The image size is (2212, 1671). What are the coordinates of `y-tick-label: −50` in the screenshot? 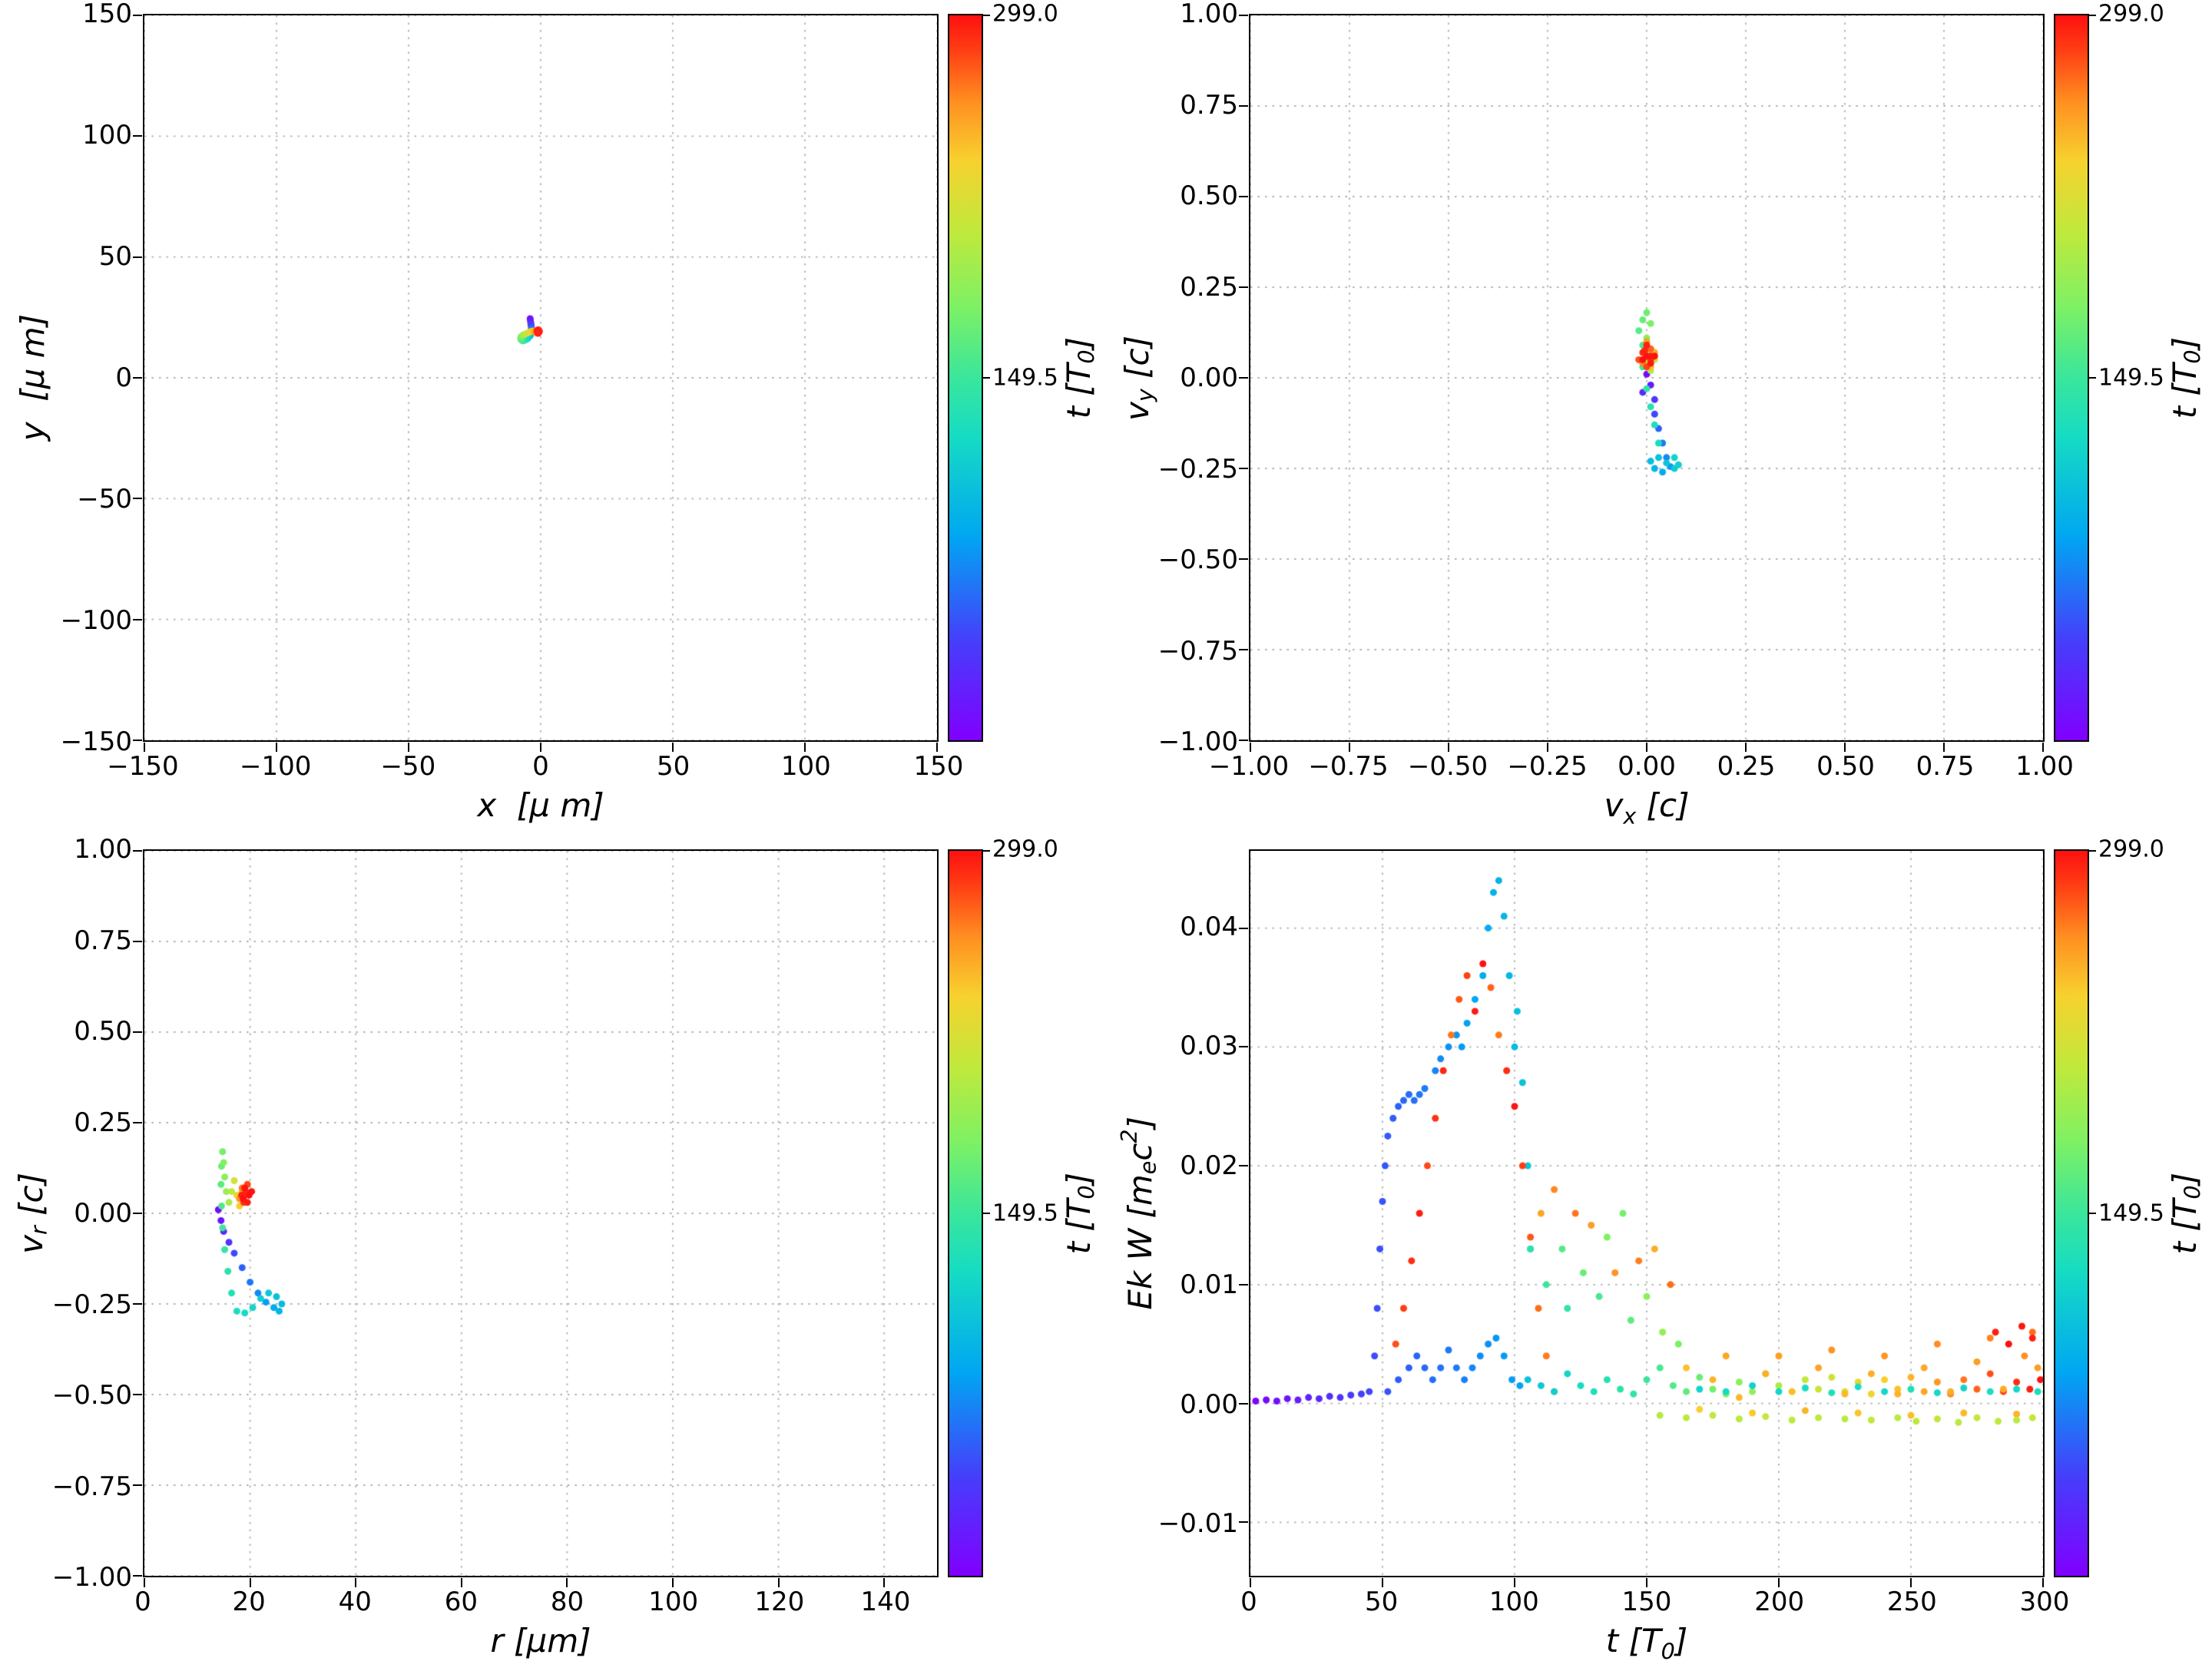 It's located at (105, 499).